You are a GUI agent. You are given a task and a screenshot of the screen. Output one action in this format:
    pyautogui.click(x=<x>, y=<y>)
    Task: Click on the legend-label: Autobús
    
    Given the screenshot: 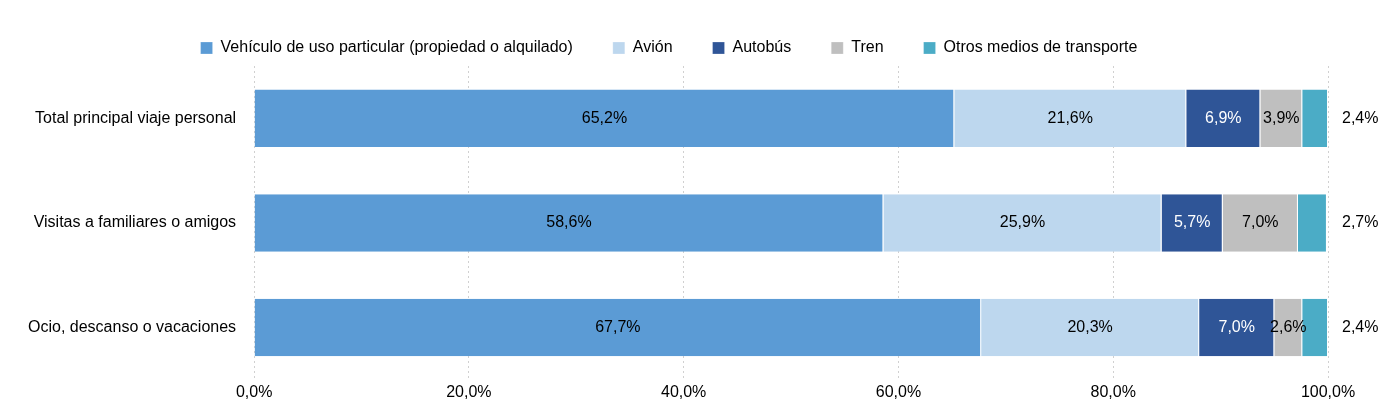 What is the action you would take?
    pyautogui.click(x=762, y=47)
    